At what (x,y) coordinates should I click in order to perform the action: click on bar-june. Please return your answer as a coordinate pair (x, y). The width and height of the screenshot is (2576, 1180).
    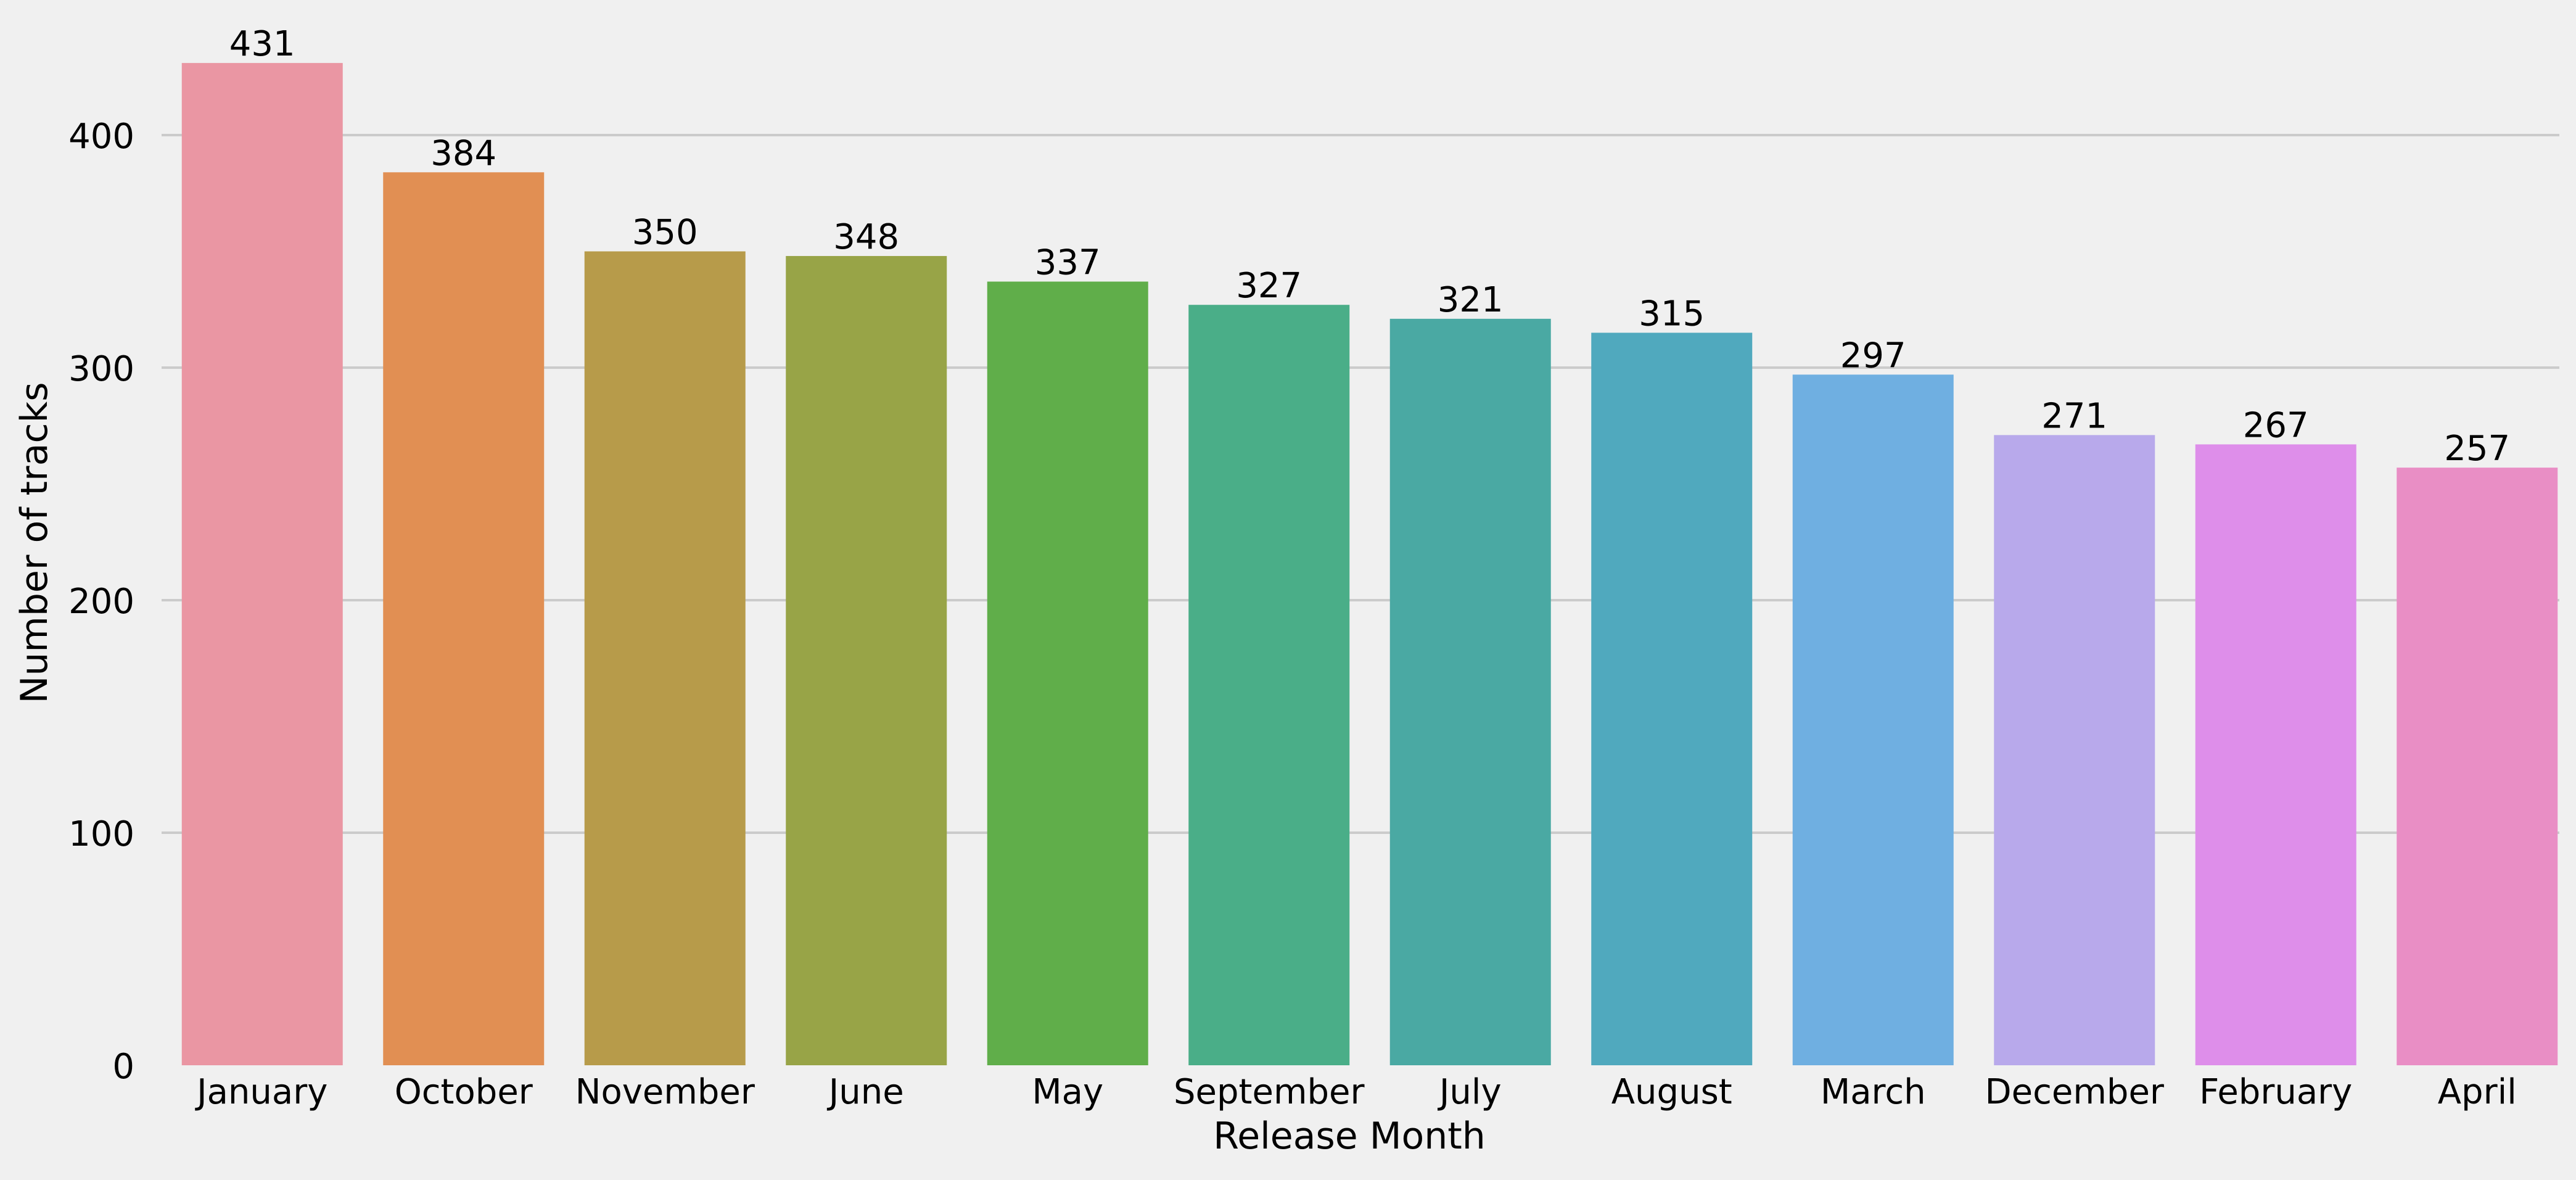
    Looking at the image, I should click on (866, 660).